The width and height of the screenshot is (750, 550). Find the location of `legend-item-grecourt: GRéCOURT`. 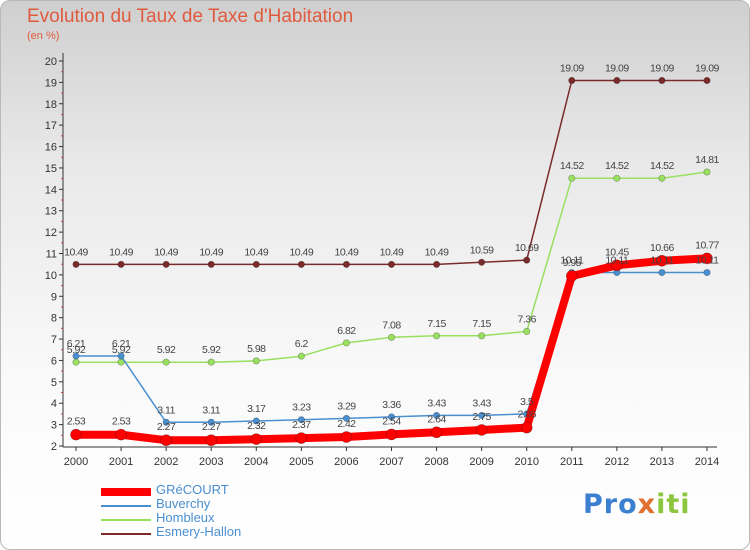

legend-item-grecourt: GRéCOURT is located at coordinates (211, 490).